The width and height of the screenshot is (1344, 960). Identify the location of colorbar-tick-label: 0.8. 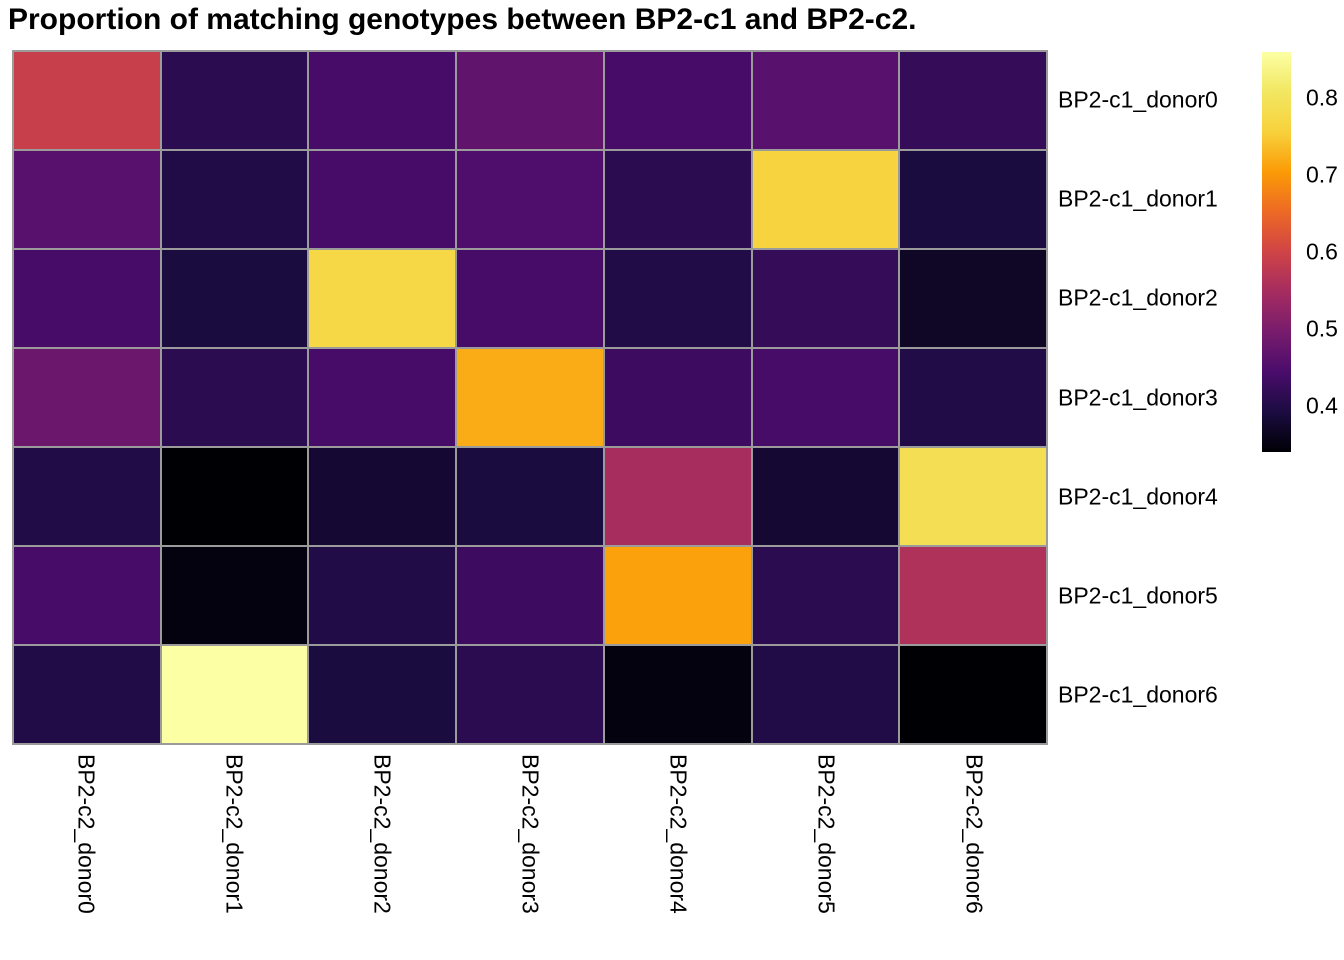
(1322, 97).